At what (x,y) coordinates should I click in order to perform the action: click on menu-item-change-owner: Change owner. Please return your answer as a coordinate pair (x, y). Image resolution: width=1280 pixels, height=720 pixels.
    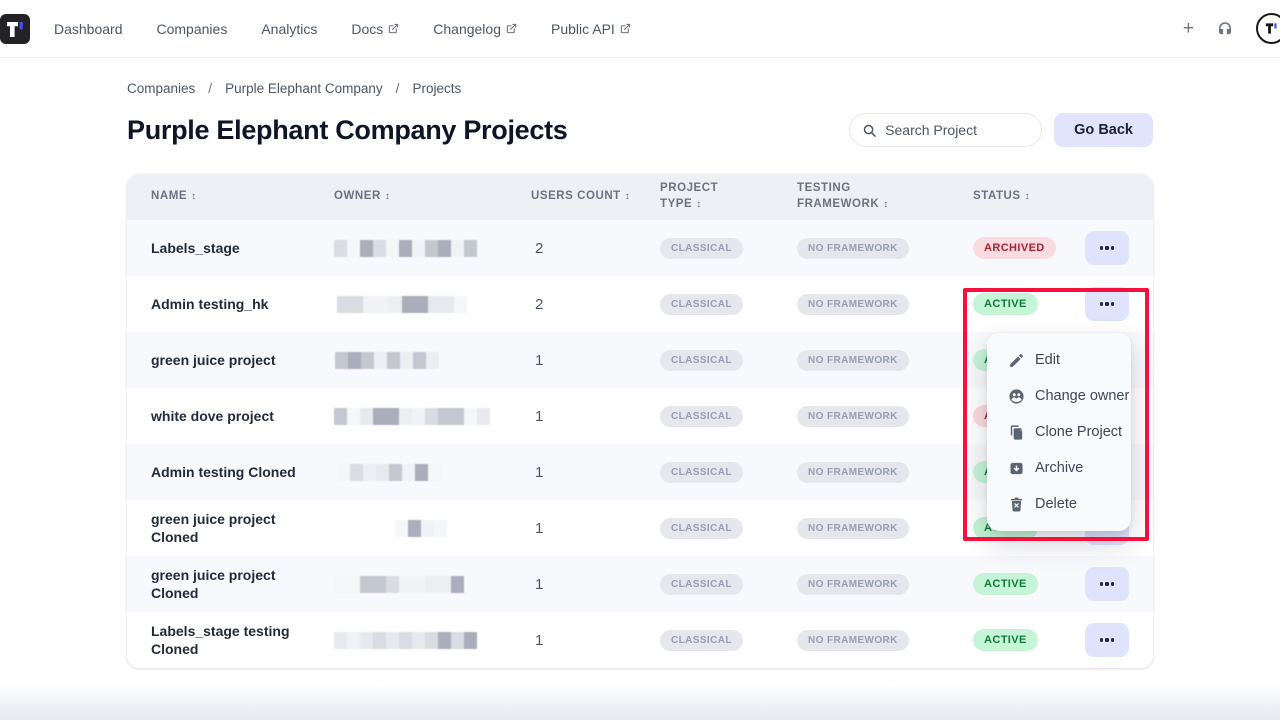
    Looking at the image, I should click on (1059, 396).